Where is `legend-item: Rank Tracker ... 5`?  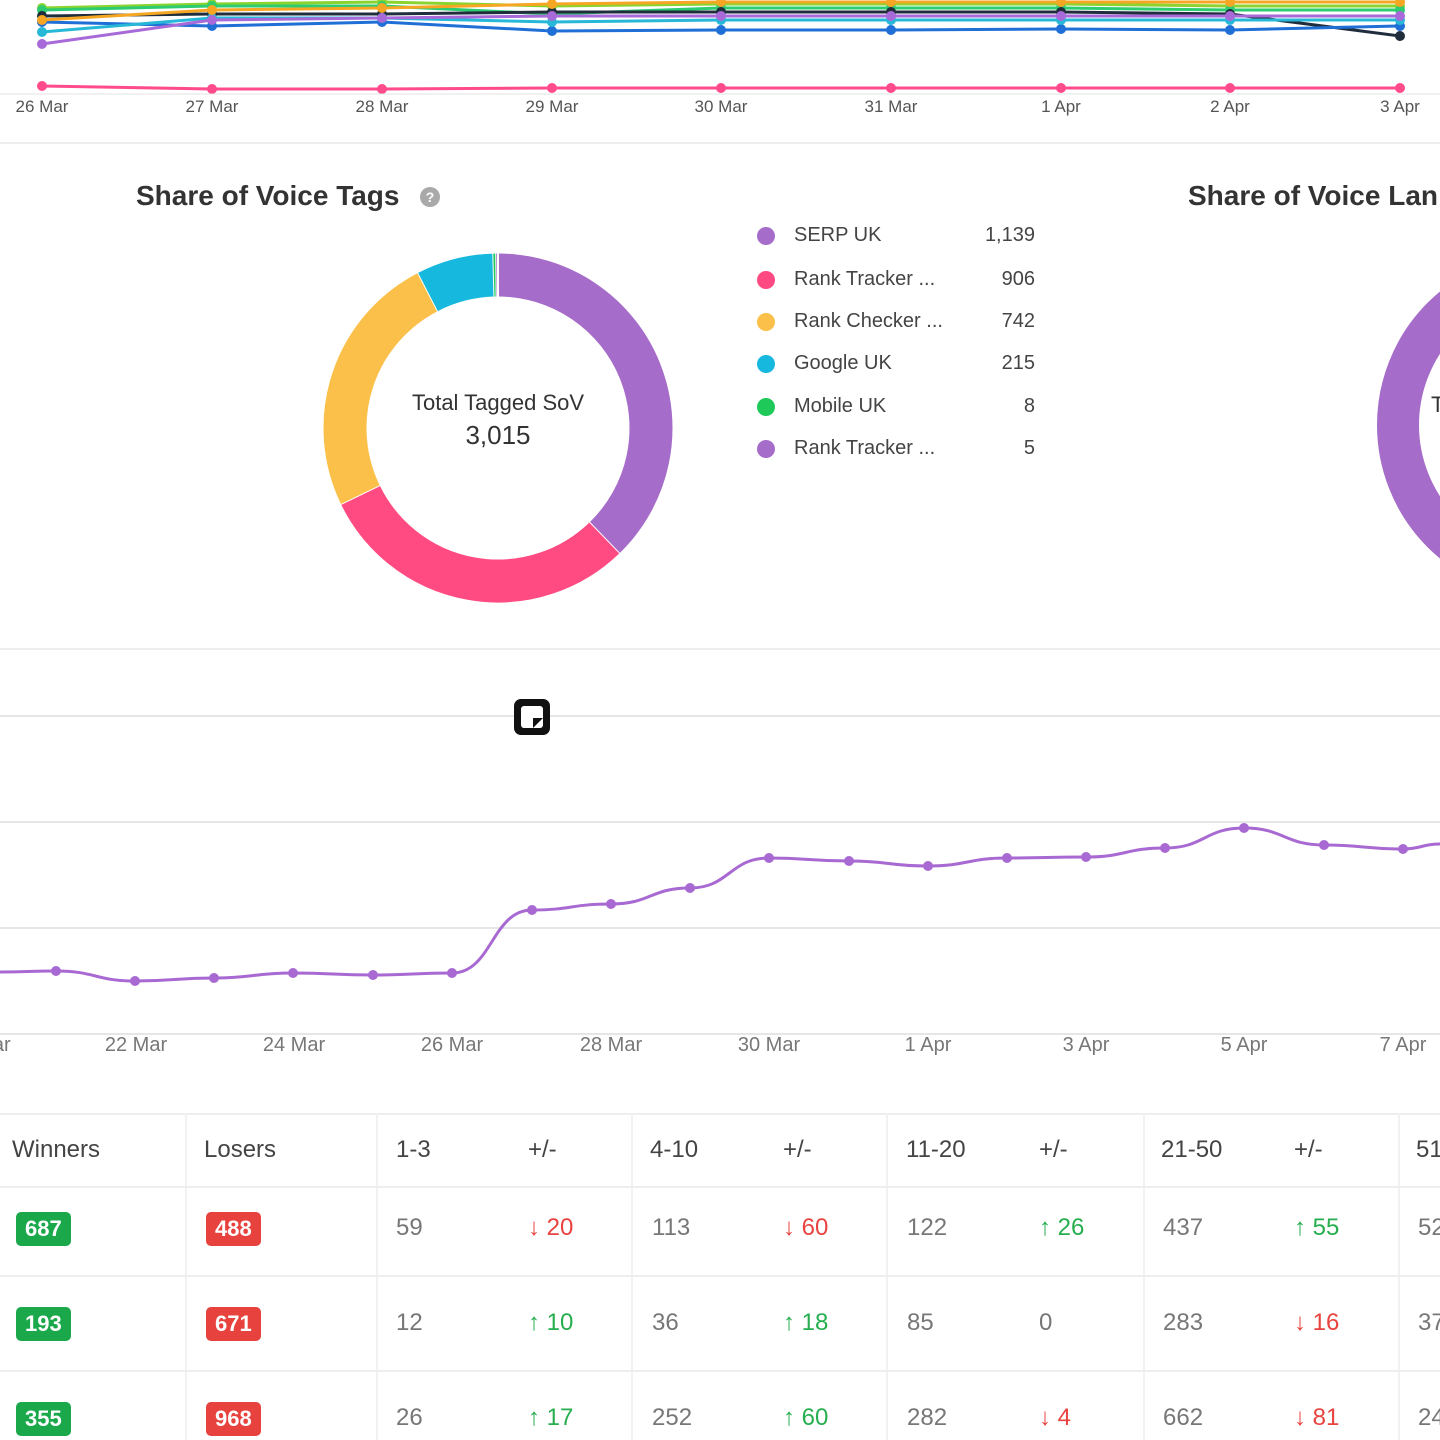
legend-item: Rank Tracker ... 5 is located at coordinates (902, 450).